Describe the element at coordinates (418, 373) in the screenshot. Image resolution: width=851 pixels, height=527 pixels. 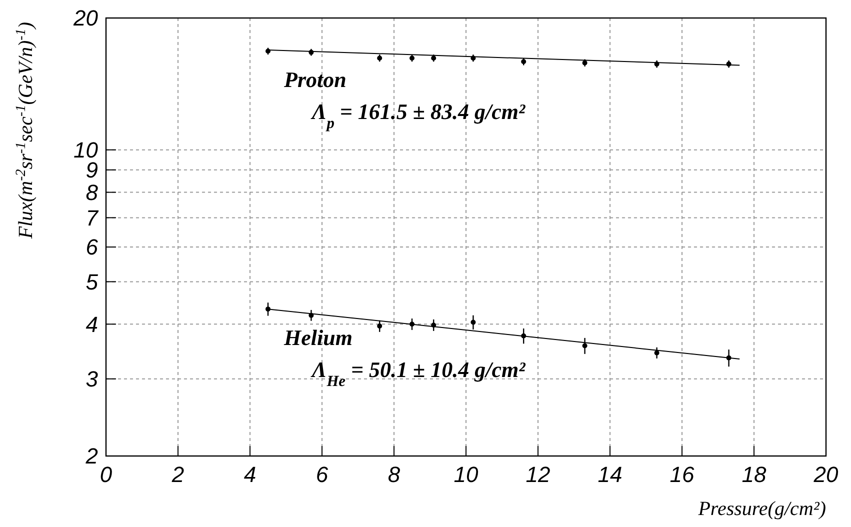
I see `annotation: Λ$_{He}$ = 50.1 ± 10.4 g/cm²` at that location.